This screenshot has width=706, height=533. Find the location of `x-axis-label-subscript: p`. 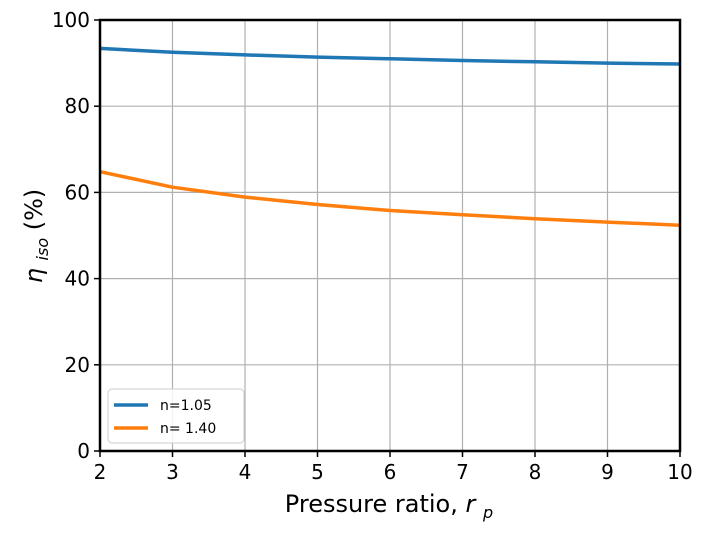

x-axis-label-subscript: p is located at coordinates (487, 512).